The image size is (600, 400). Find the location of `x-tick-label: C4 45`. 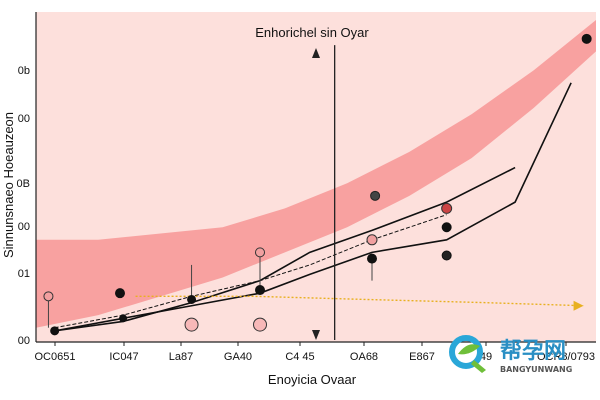

x-tick-label: C4 45 is located at coordinates (299, 357).